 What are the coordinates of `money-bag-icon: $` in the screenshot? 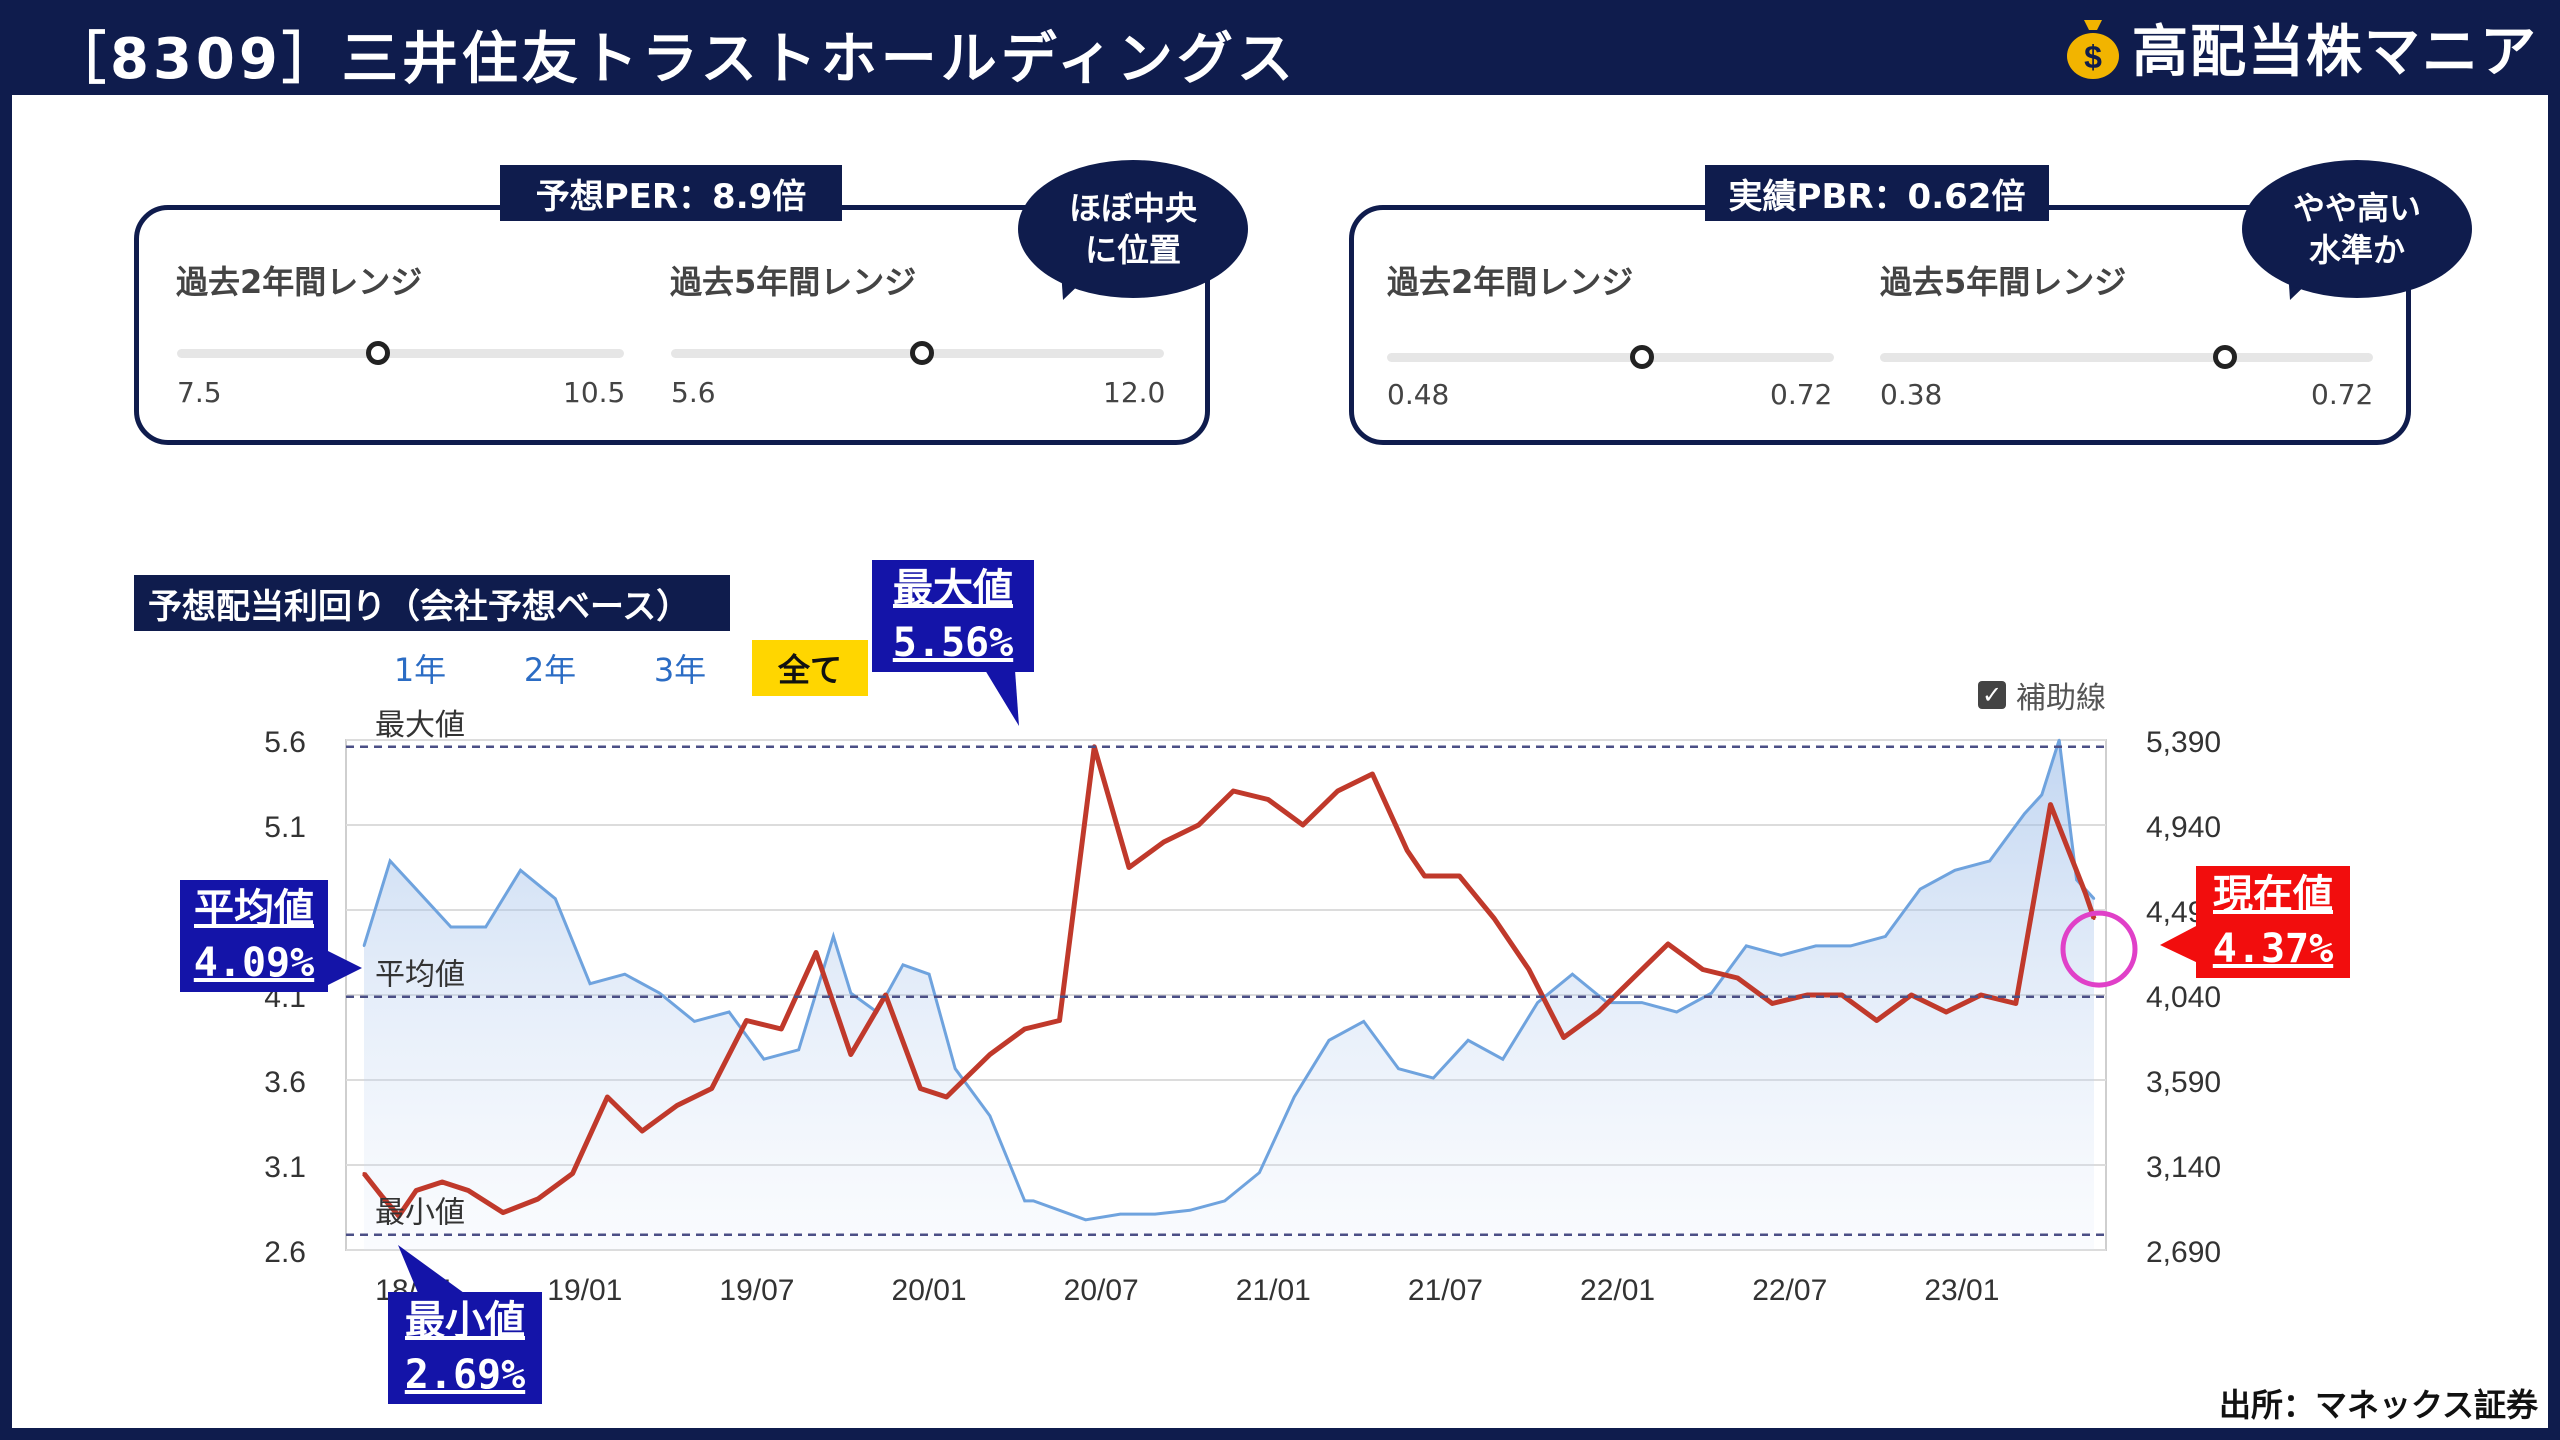 It's located at (2093, 49).